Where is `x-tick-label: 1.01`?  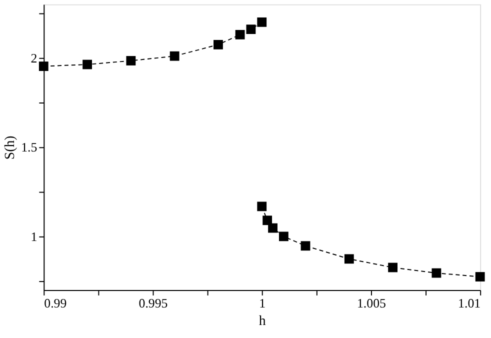
x-tick-label: 1.01 is located at coordinates (469, 303).